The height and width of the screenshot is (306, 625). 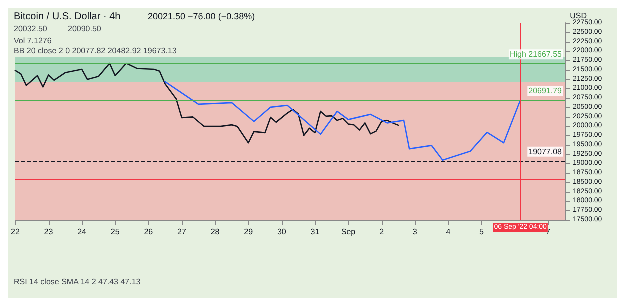 I want to click on annotation: 20032.50, so click(x=31, y=29).